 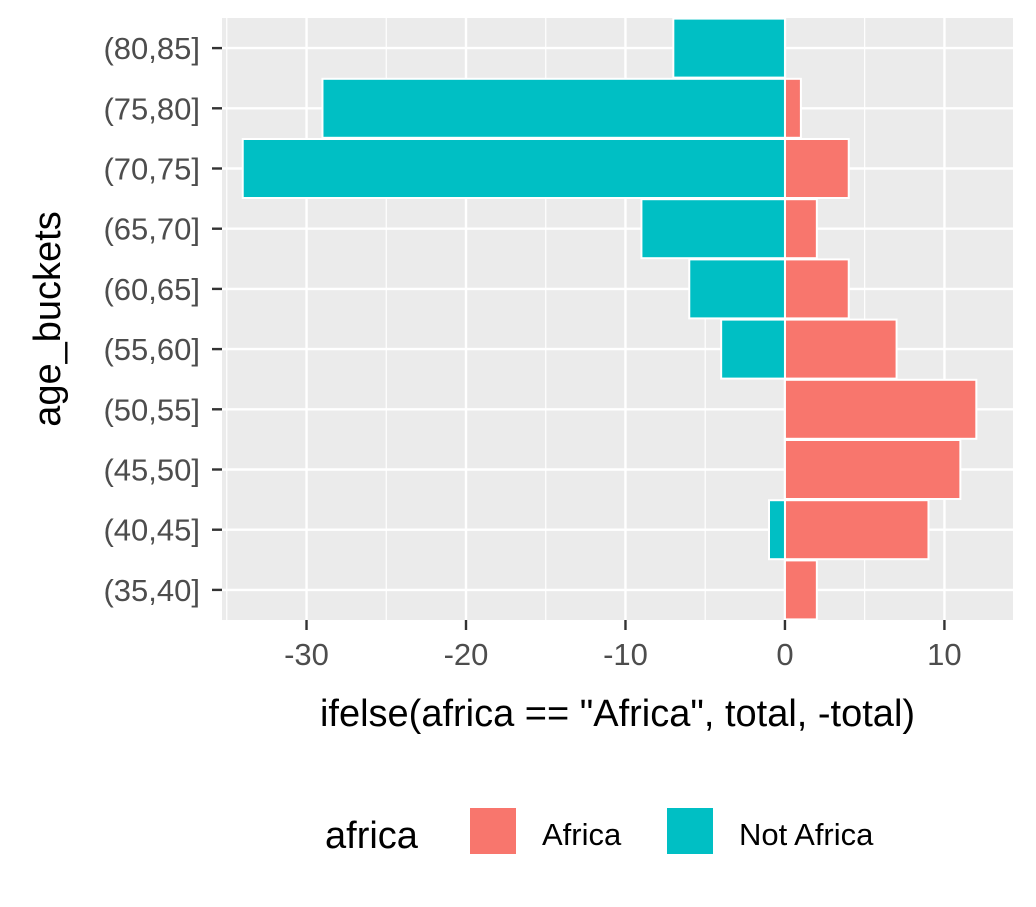 I want to click on y-tick-label: (45,50], so click(x=151, y=470).